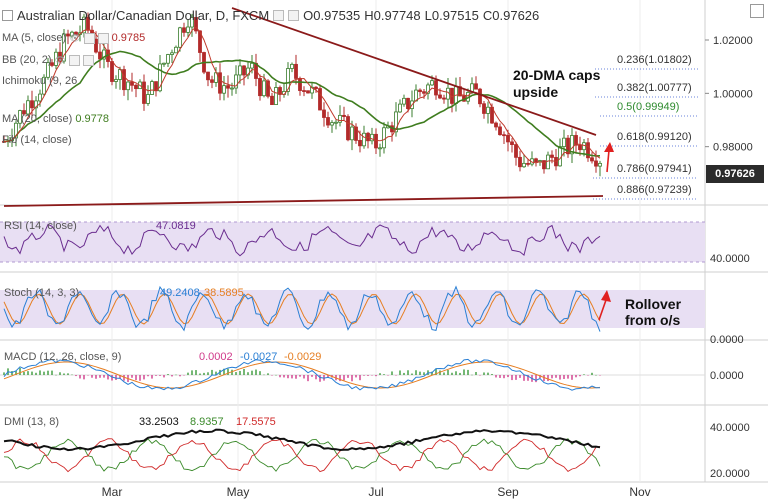  What do you see at coordinates (414, 71) in the screenshot?
I see `upper-trendline` at bounding box center [414, 71].